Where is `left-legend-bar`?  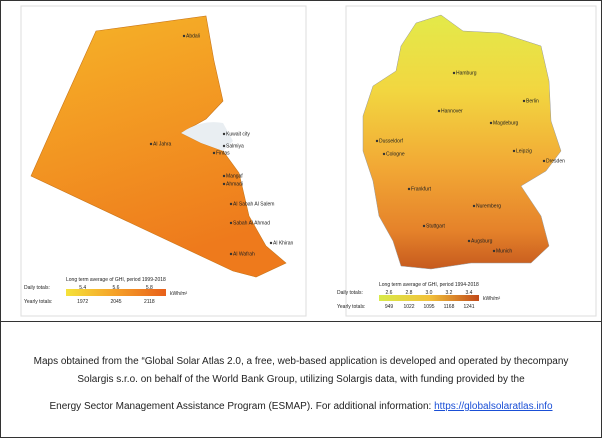
left-legend-bar is located at coordinates (116, 292).